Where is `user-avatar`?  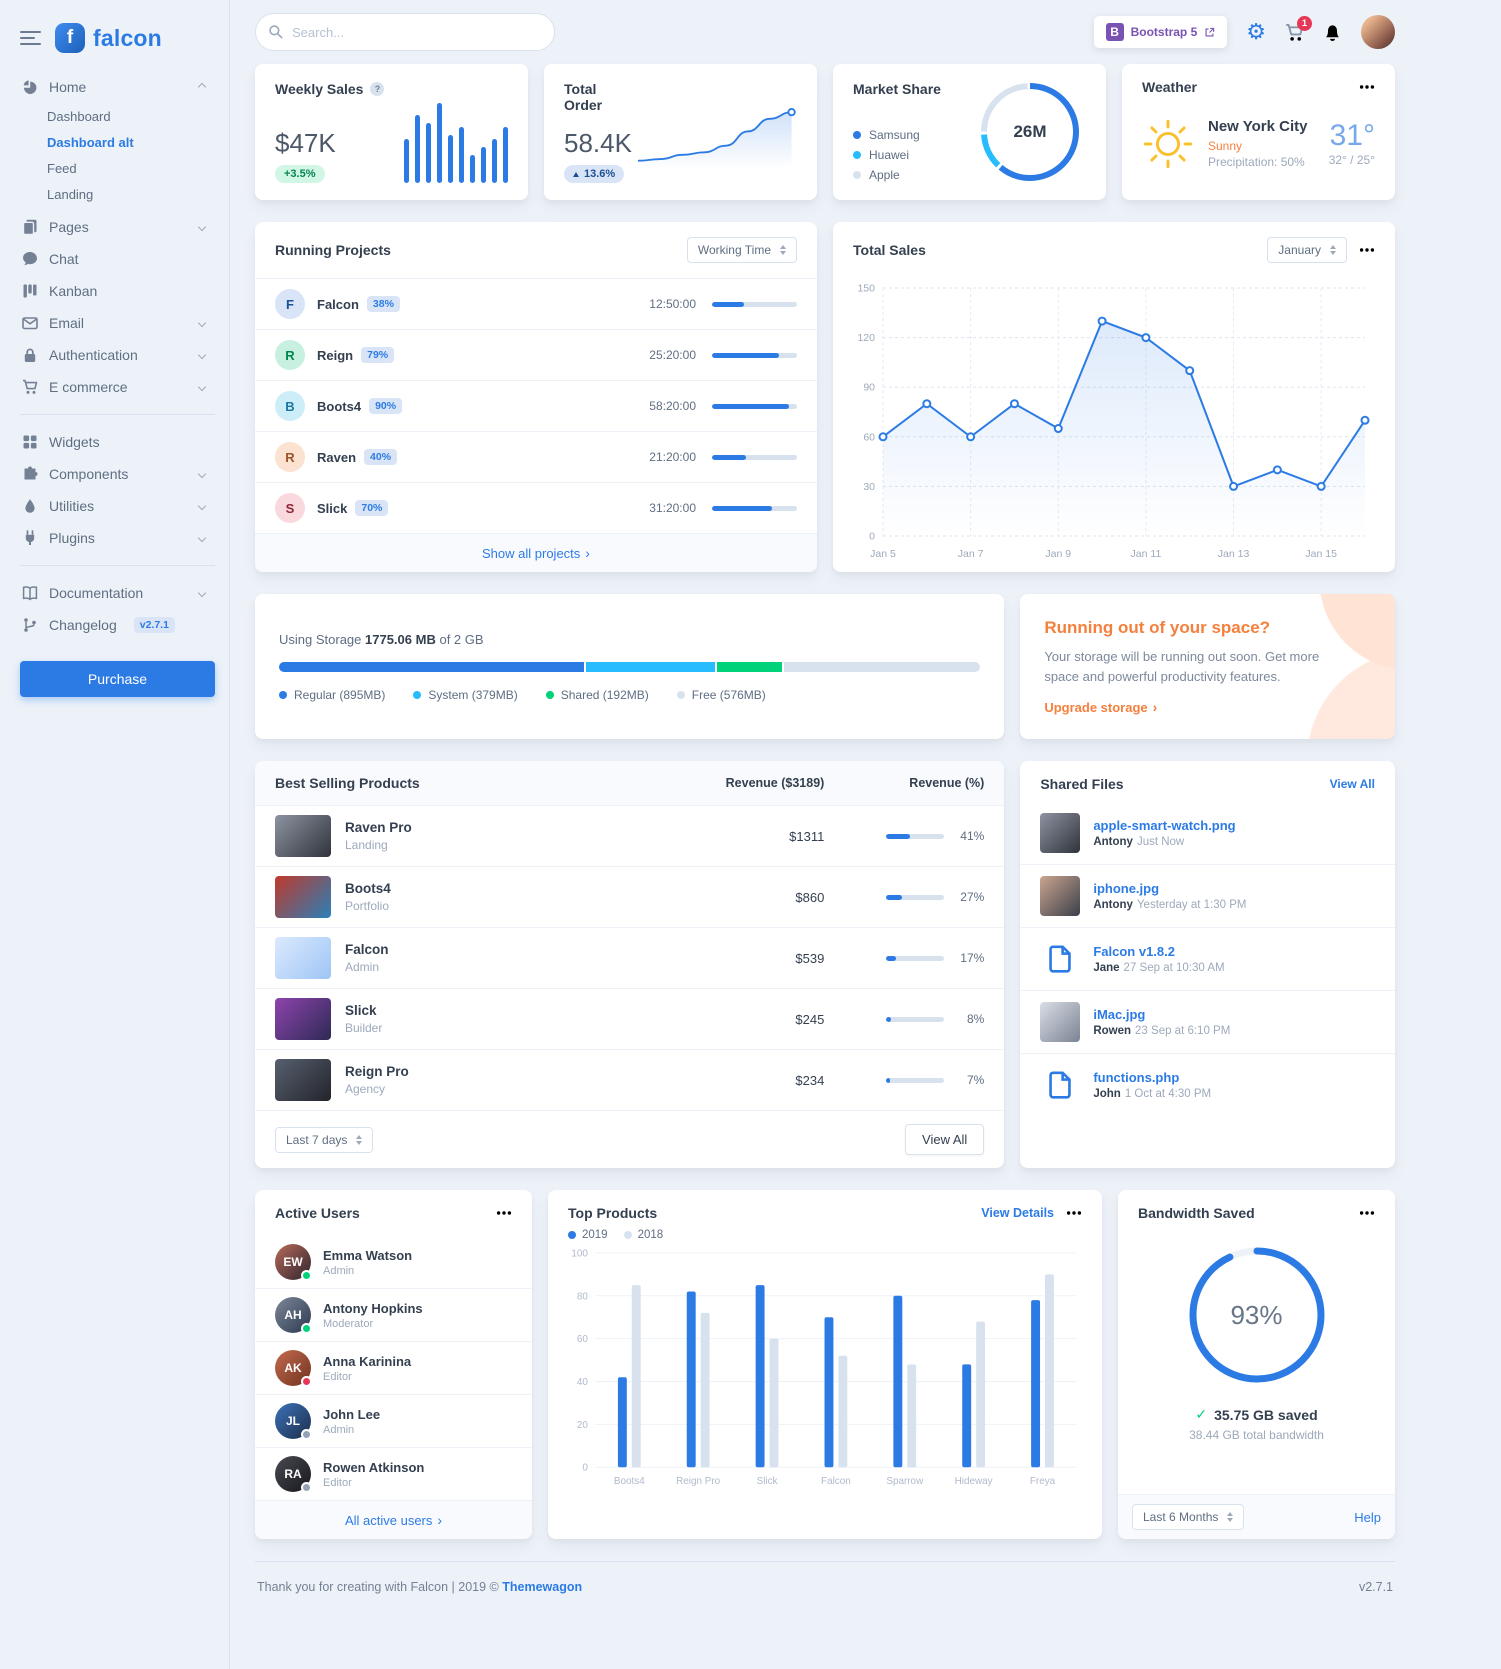
user-avatar is located at coordinates (1378, 32).